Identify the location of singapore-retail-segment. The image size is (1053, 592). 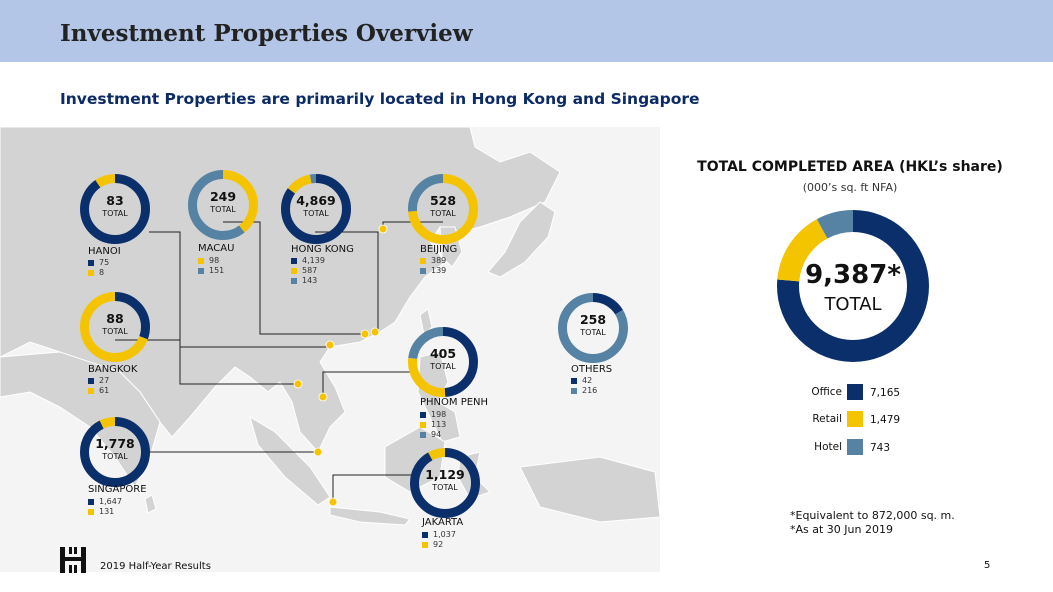
(115, 452).